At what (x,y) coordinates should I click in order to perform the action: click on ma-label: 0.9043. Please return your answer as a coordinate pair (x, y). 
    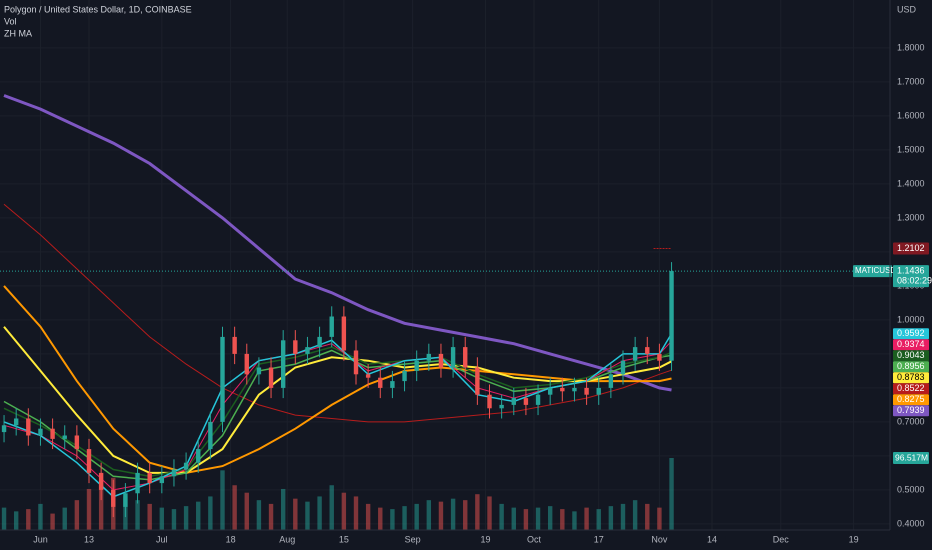
    Looking at the image, I should click on (911, 355).